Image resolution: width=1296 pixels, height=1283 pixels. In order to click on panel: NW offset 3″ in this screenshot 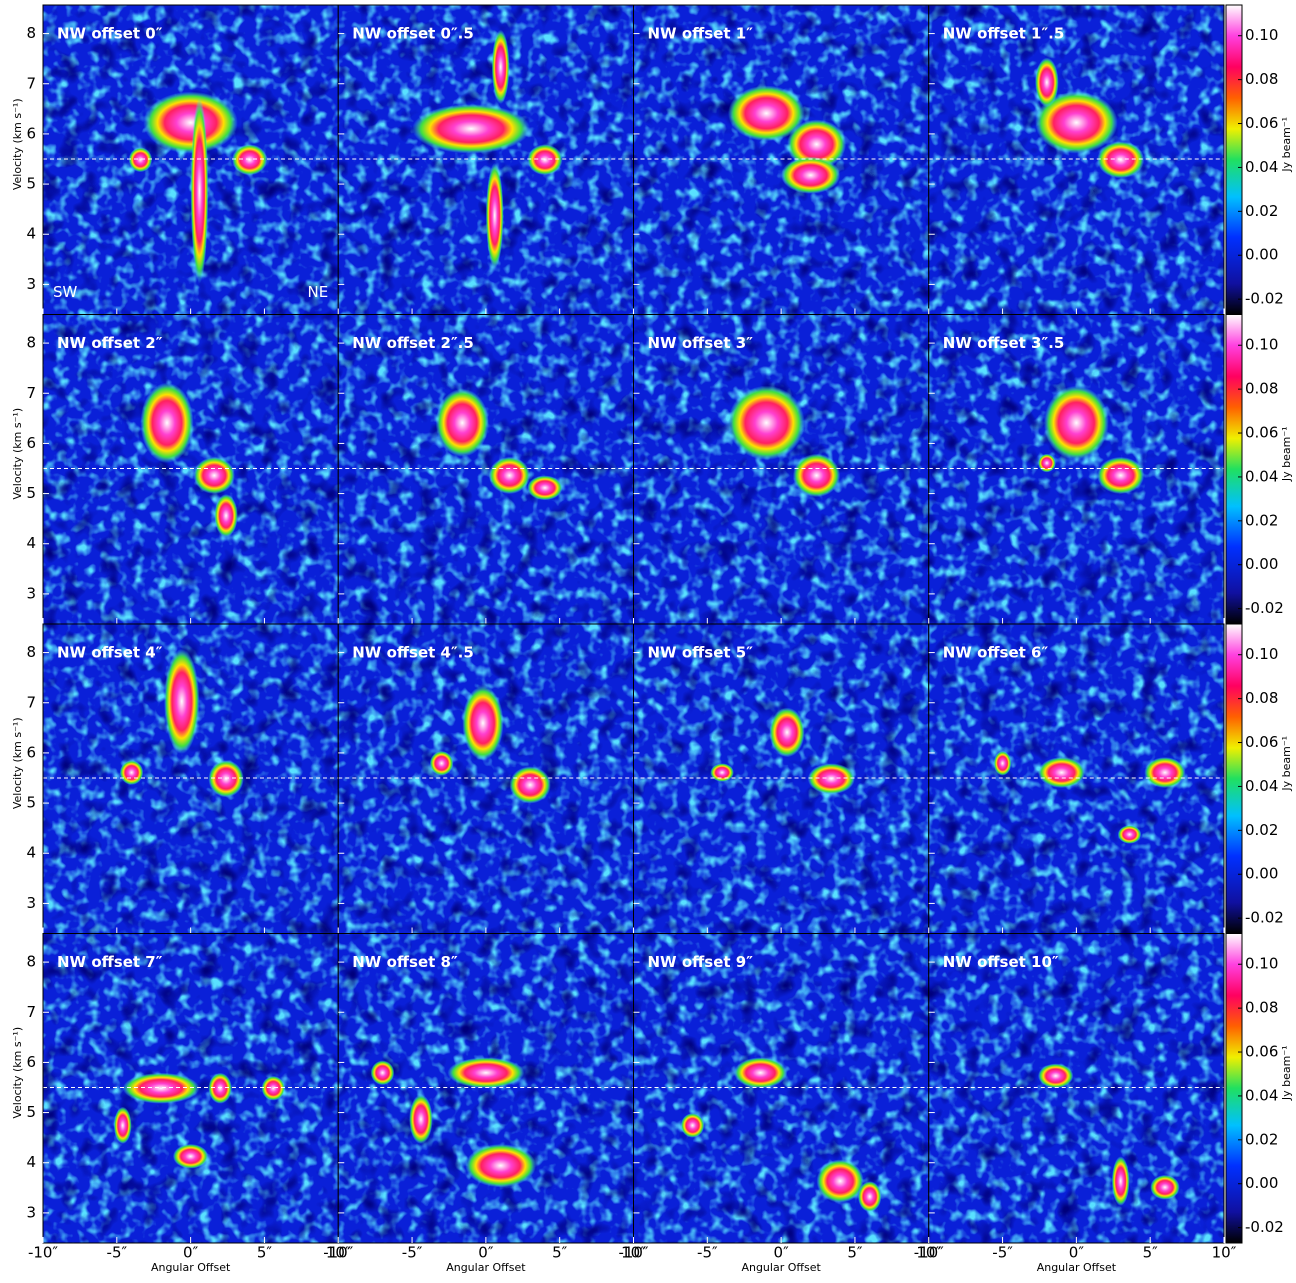, I will do `click(781, 469)`.